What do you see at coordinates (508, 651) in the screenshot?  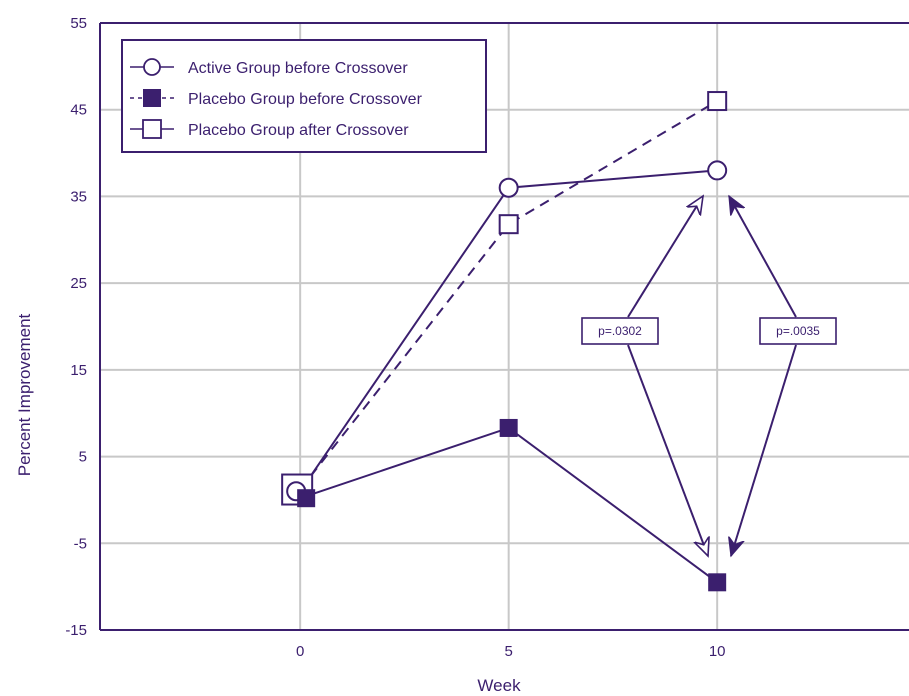 I see `x-tick-label: 5` at bounding box center [508, 651].